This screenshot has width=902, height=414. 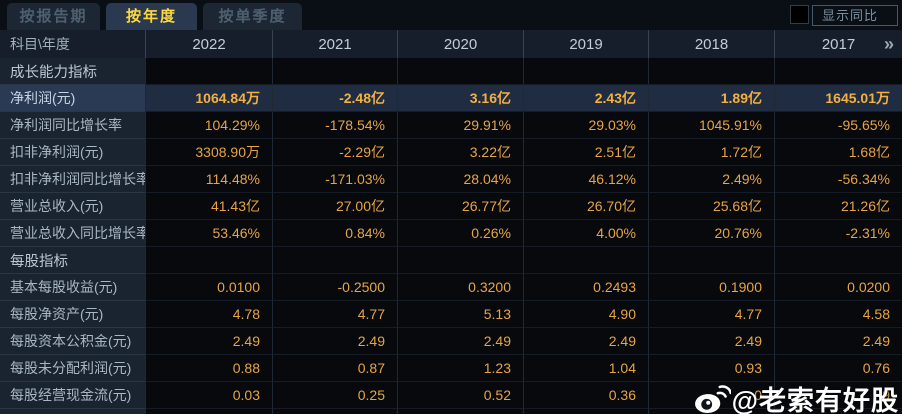 I want to click on cell-value: -2.29亿, so click(x=334, y=152).